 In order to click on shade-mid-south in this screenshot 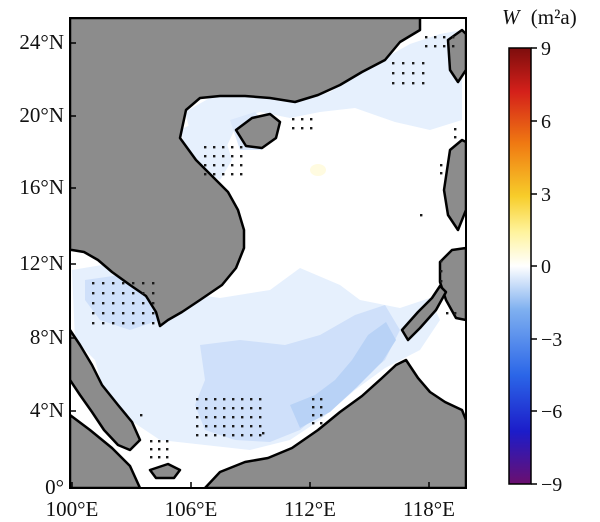, I will do `click(297, 373)`.